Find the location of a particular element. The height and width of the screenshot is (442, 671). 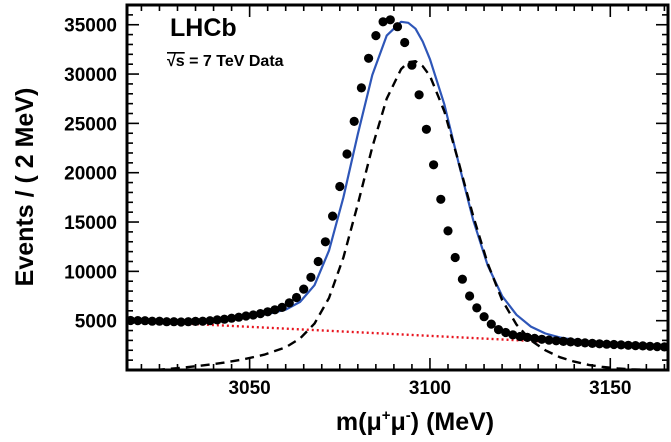

experiment-label: LHCb is located at coordinates (203, 28).